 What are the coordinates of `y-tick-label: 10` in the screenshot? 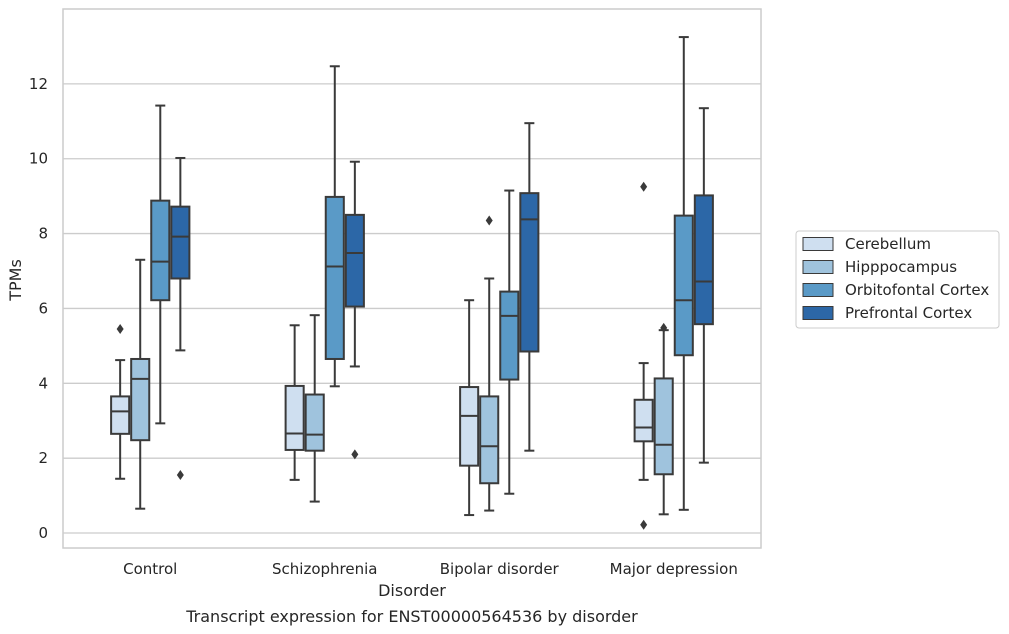 It's located at (38, 159).